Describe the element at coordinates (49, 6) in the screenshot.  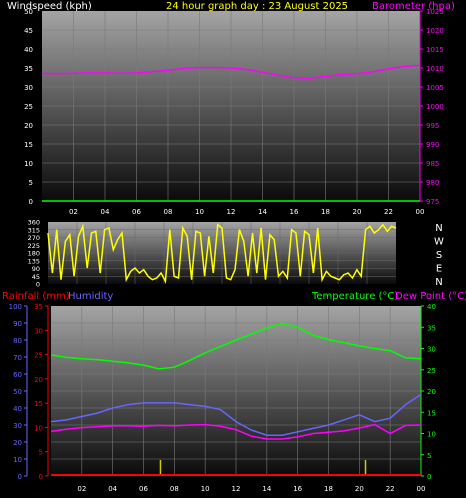
I see `windspeed-axis-label: Windspeed (kph)` at that location.